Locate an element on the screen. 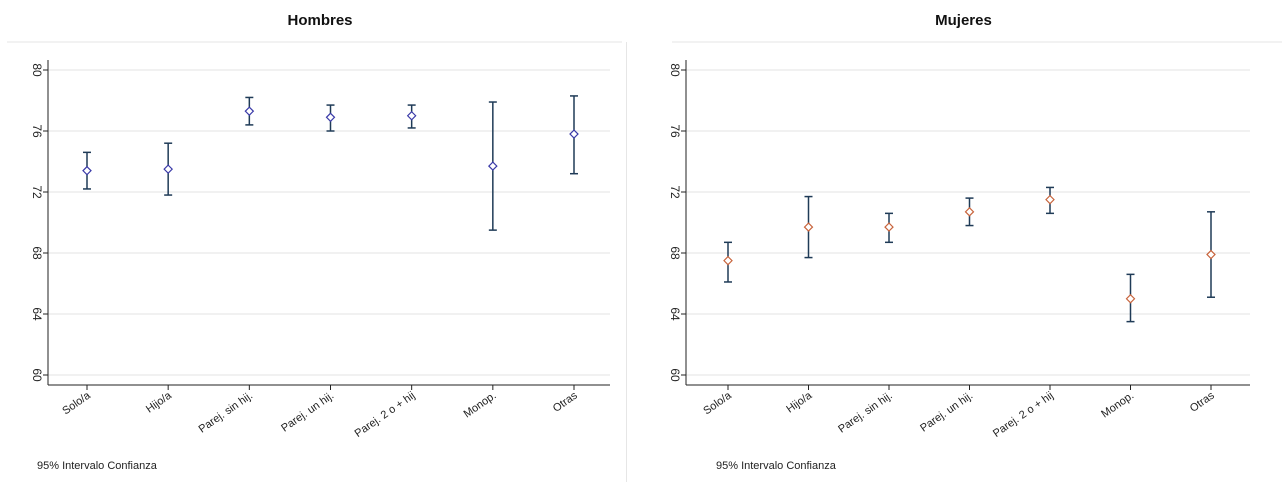  chart-title-mujeres: Mujeres is located at coordinates (963, 20).